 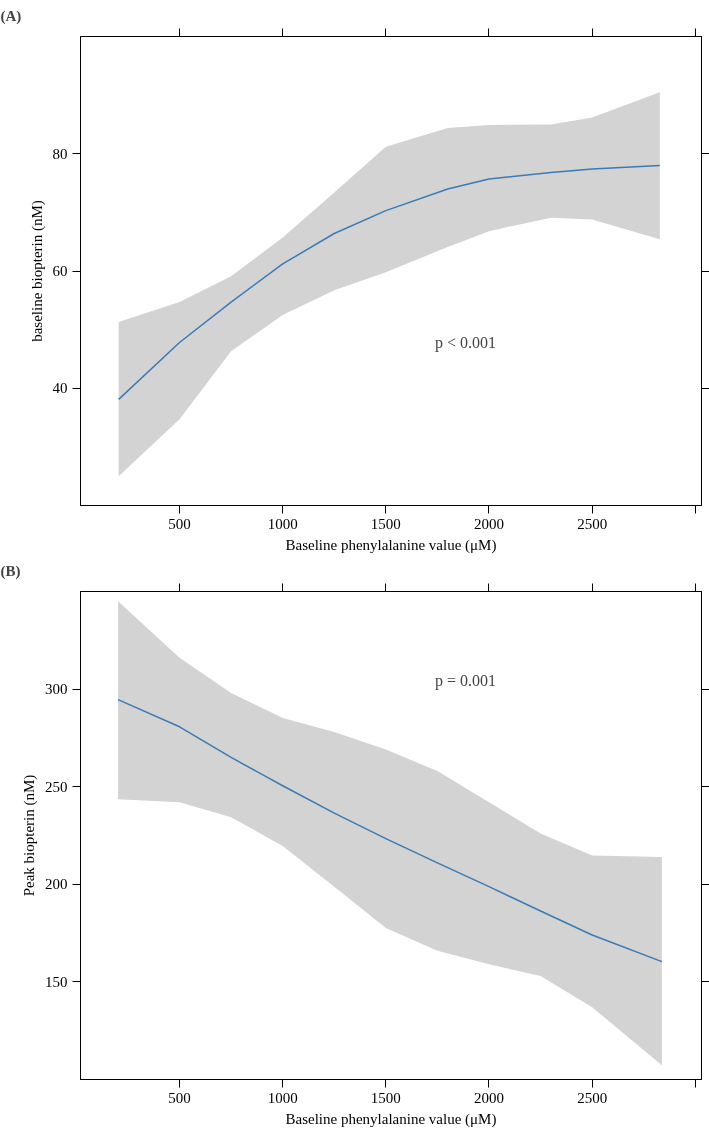 What do you see at coordinates (29, 835) in the screenshot?
I see `y-axis-title: Peak biopterin (nM)` at bounding box center [29, 835].